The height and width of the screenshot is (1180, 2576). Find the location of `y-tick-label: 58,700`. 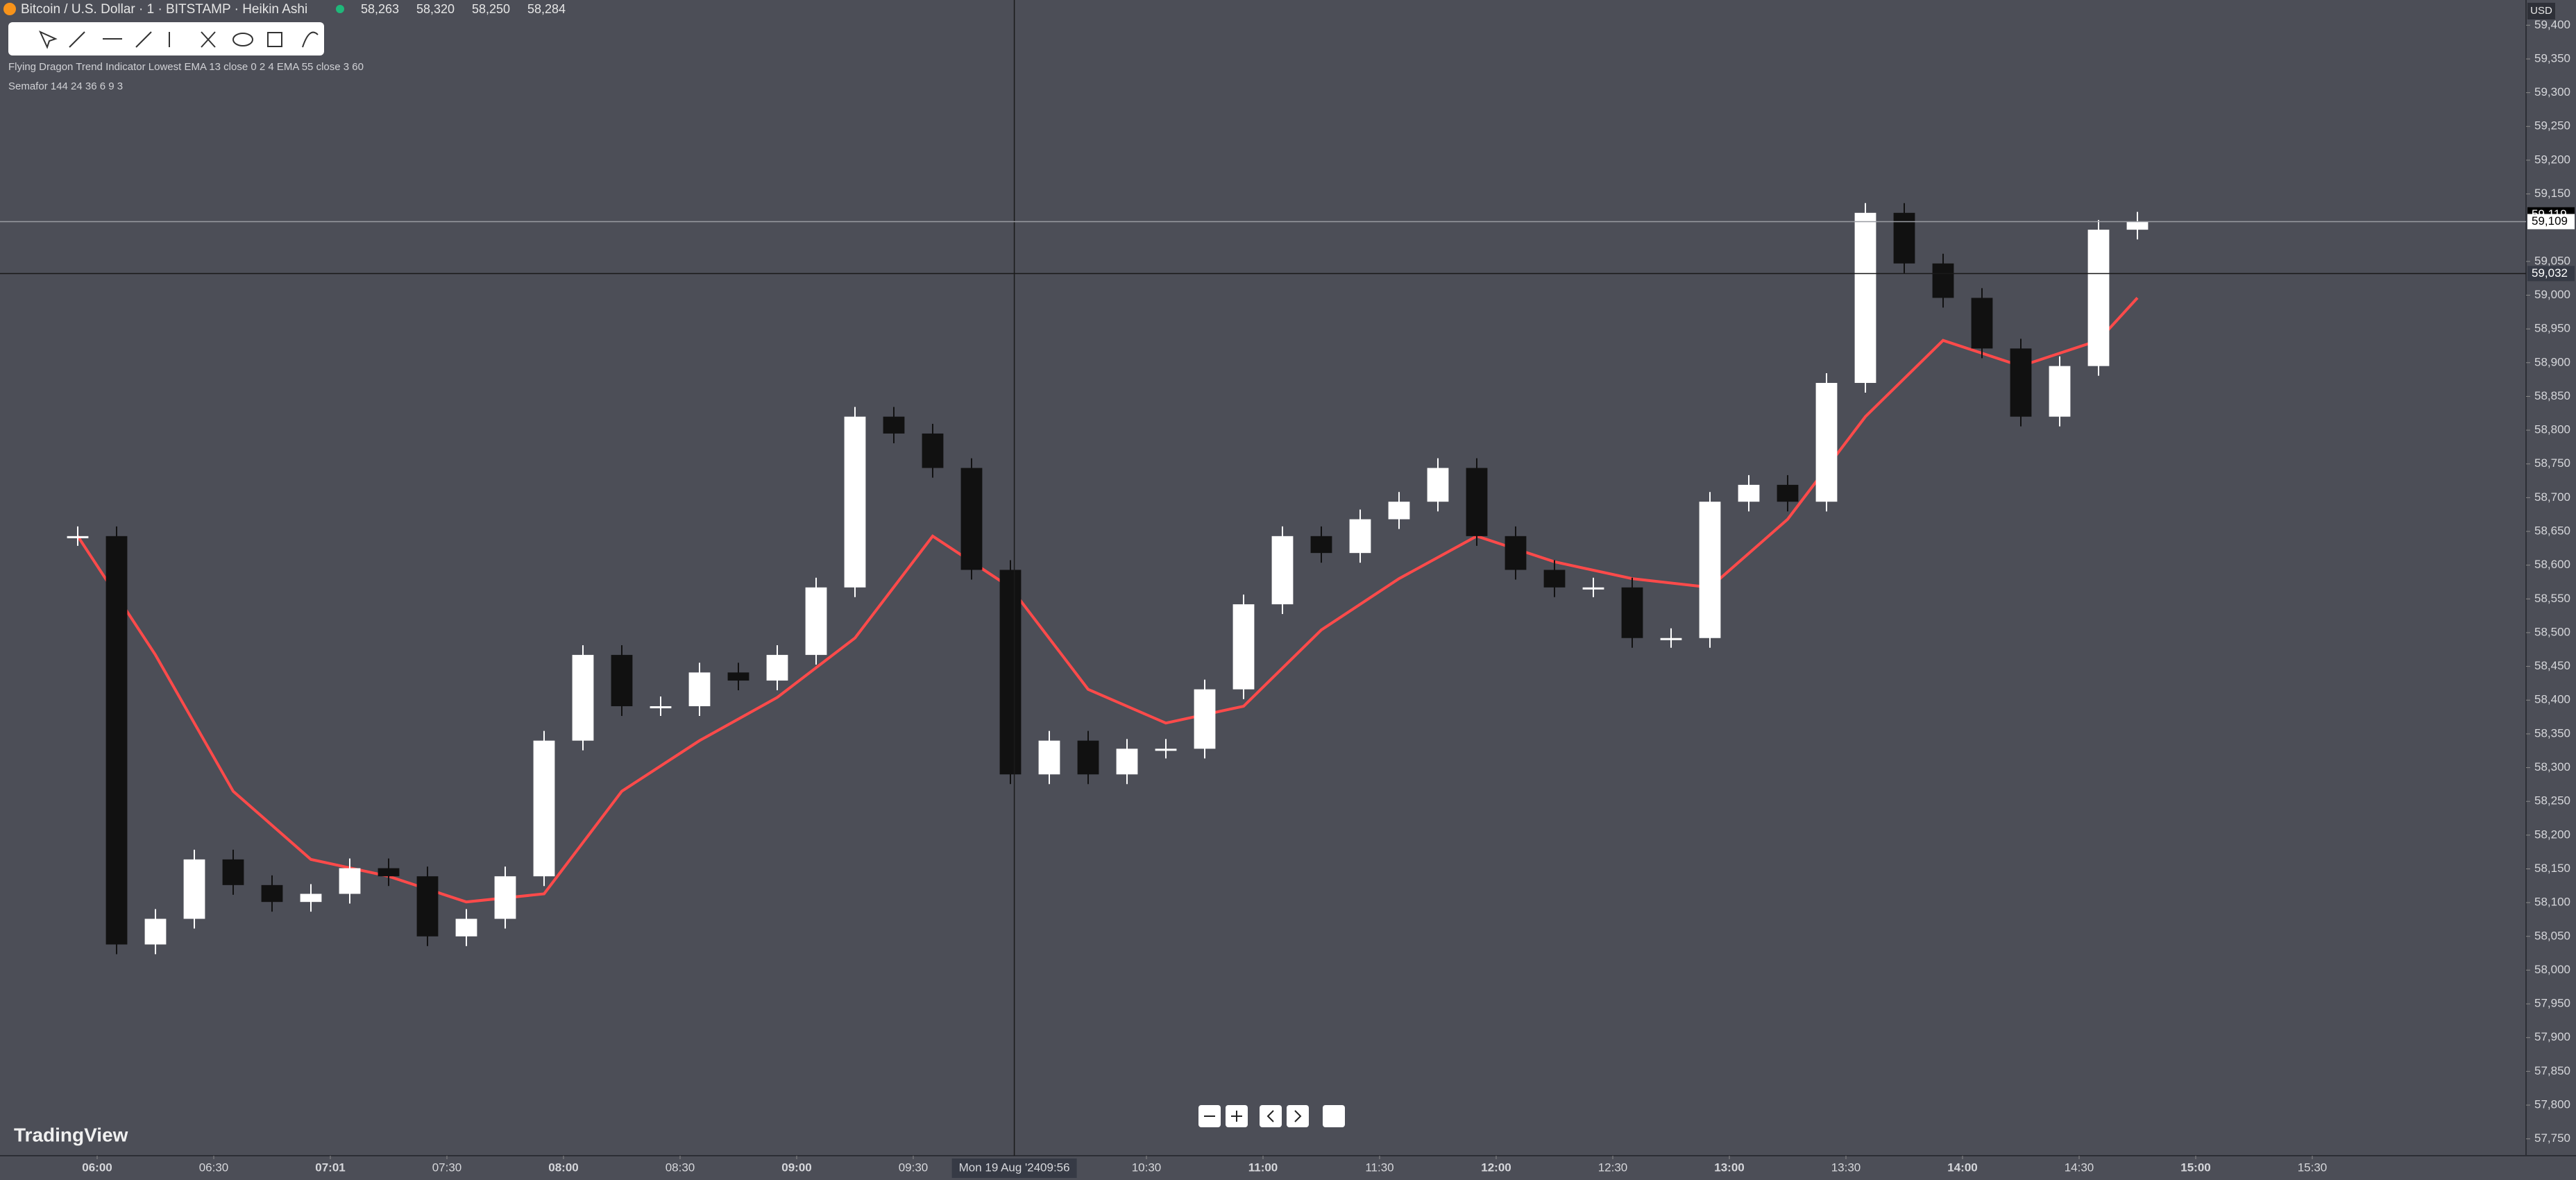

y-tick-label: 58,700 is located at coordinates (2552, 497).